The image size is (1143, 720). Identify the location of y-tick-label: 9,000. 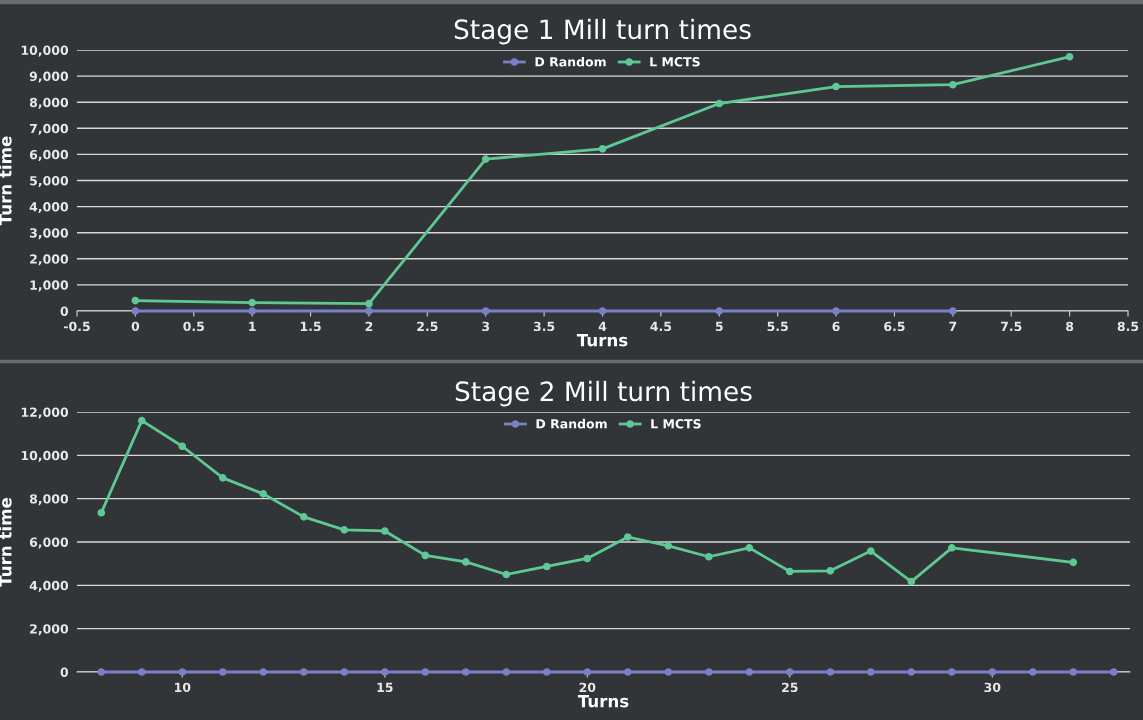
(49, 77).